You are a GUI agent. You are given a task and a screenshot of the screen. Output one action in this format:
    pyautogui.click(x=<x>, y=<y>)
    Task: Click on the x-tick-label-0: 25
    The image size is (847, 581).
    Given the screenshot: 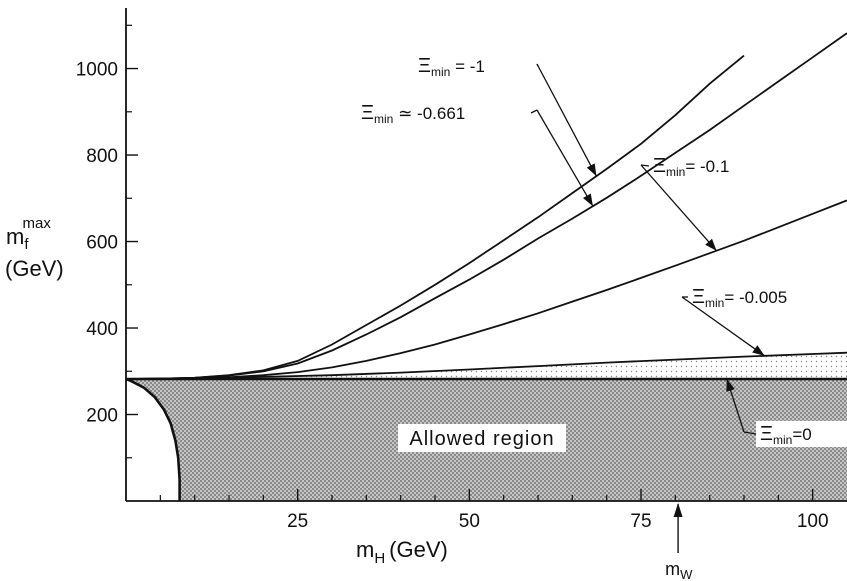 What is the action you would take?
    pyautogui.click(x=297, y=521)
    